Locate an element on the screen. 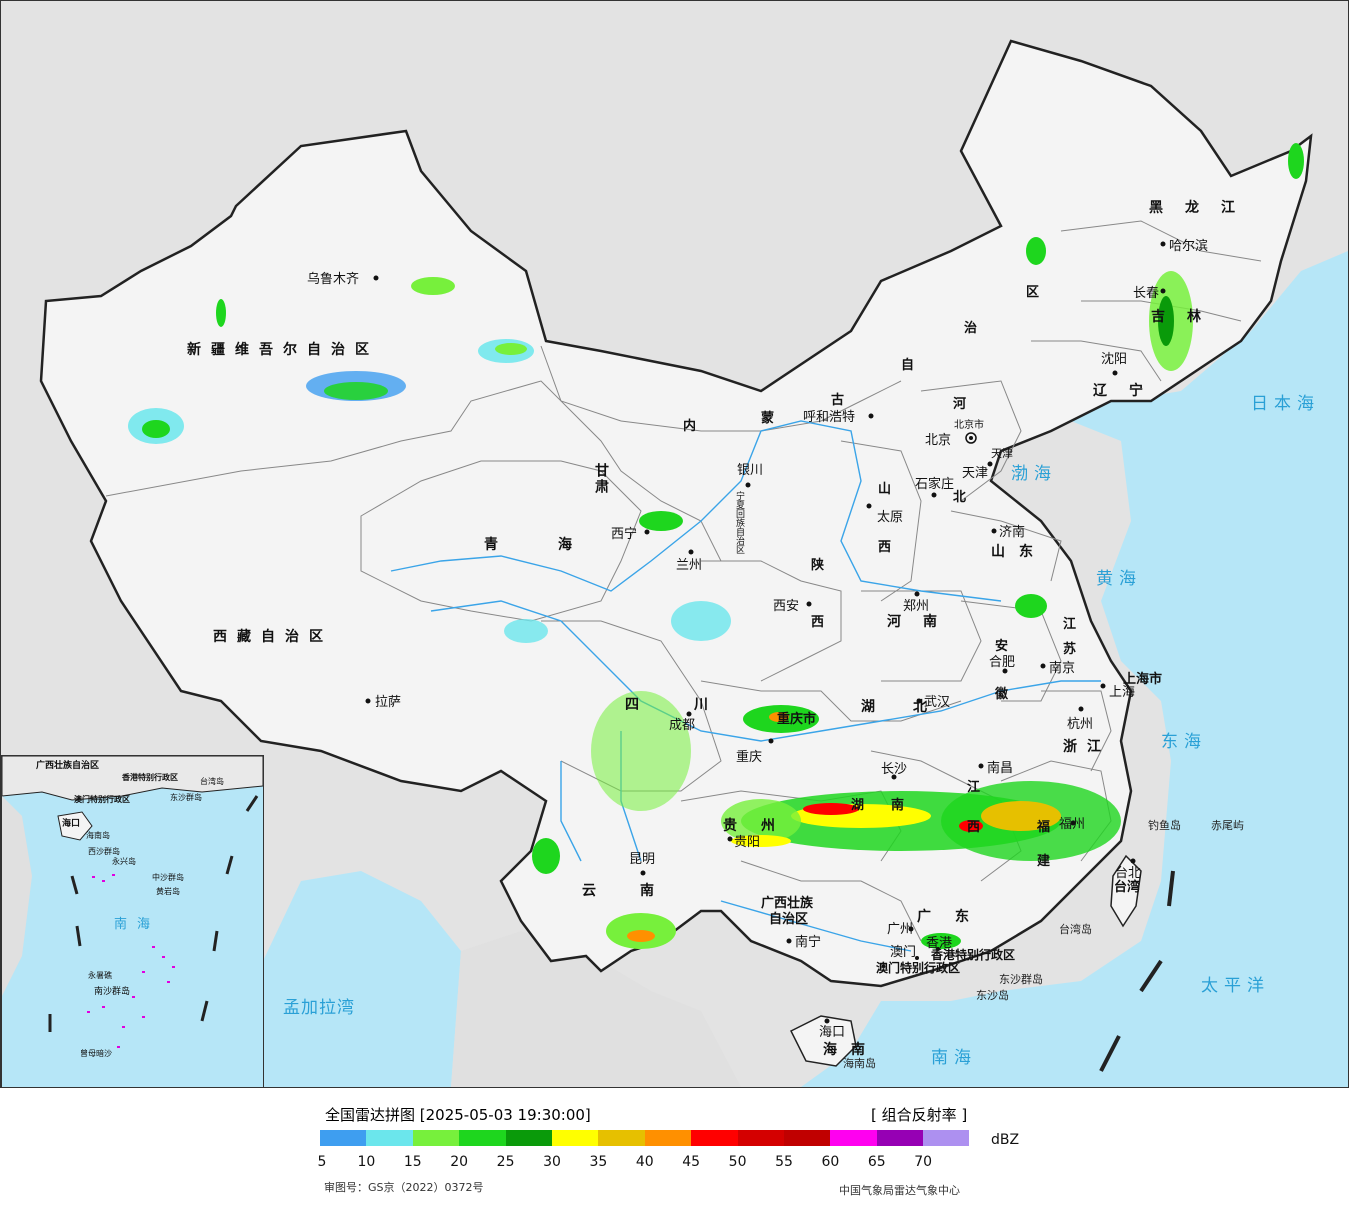  province-jilin: 吉林 is located at coordinates (1187, 316).